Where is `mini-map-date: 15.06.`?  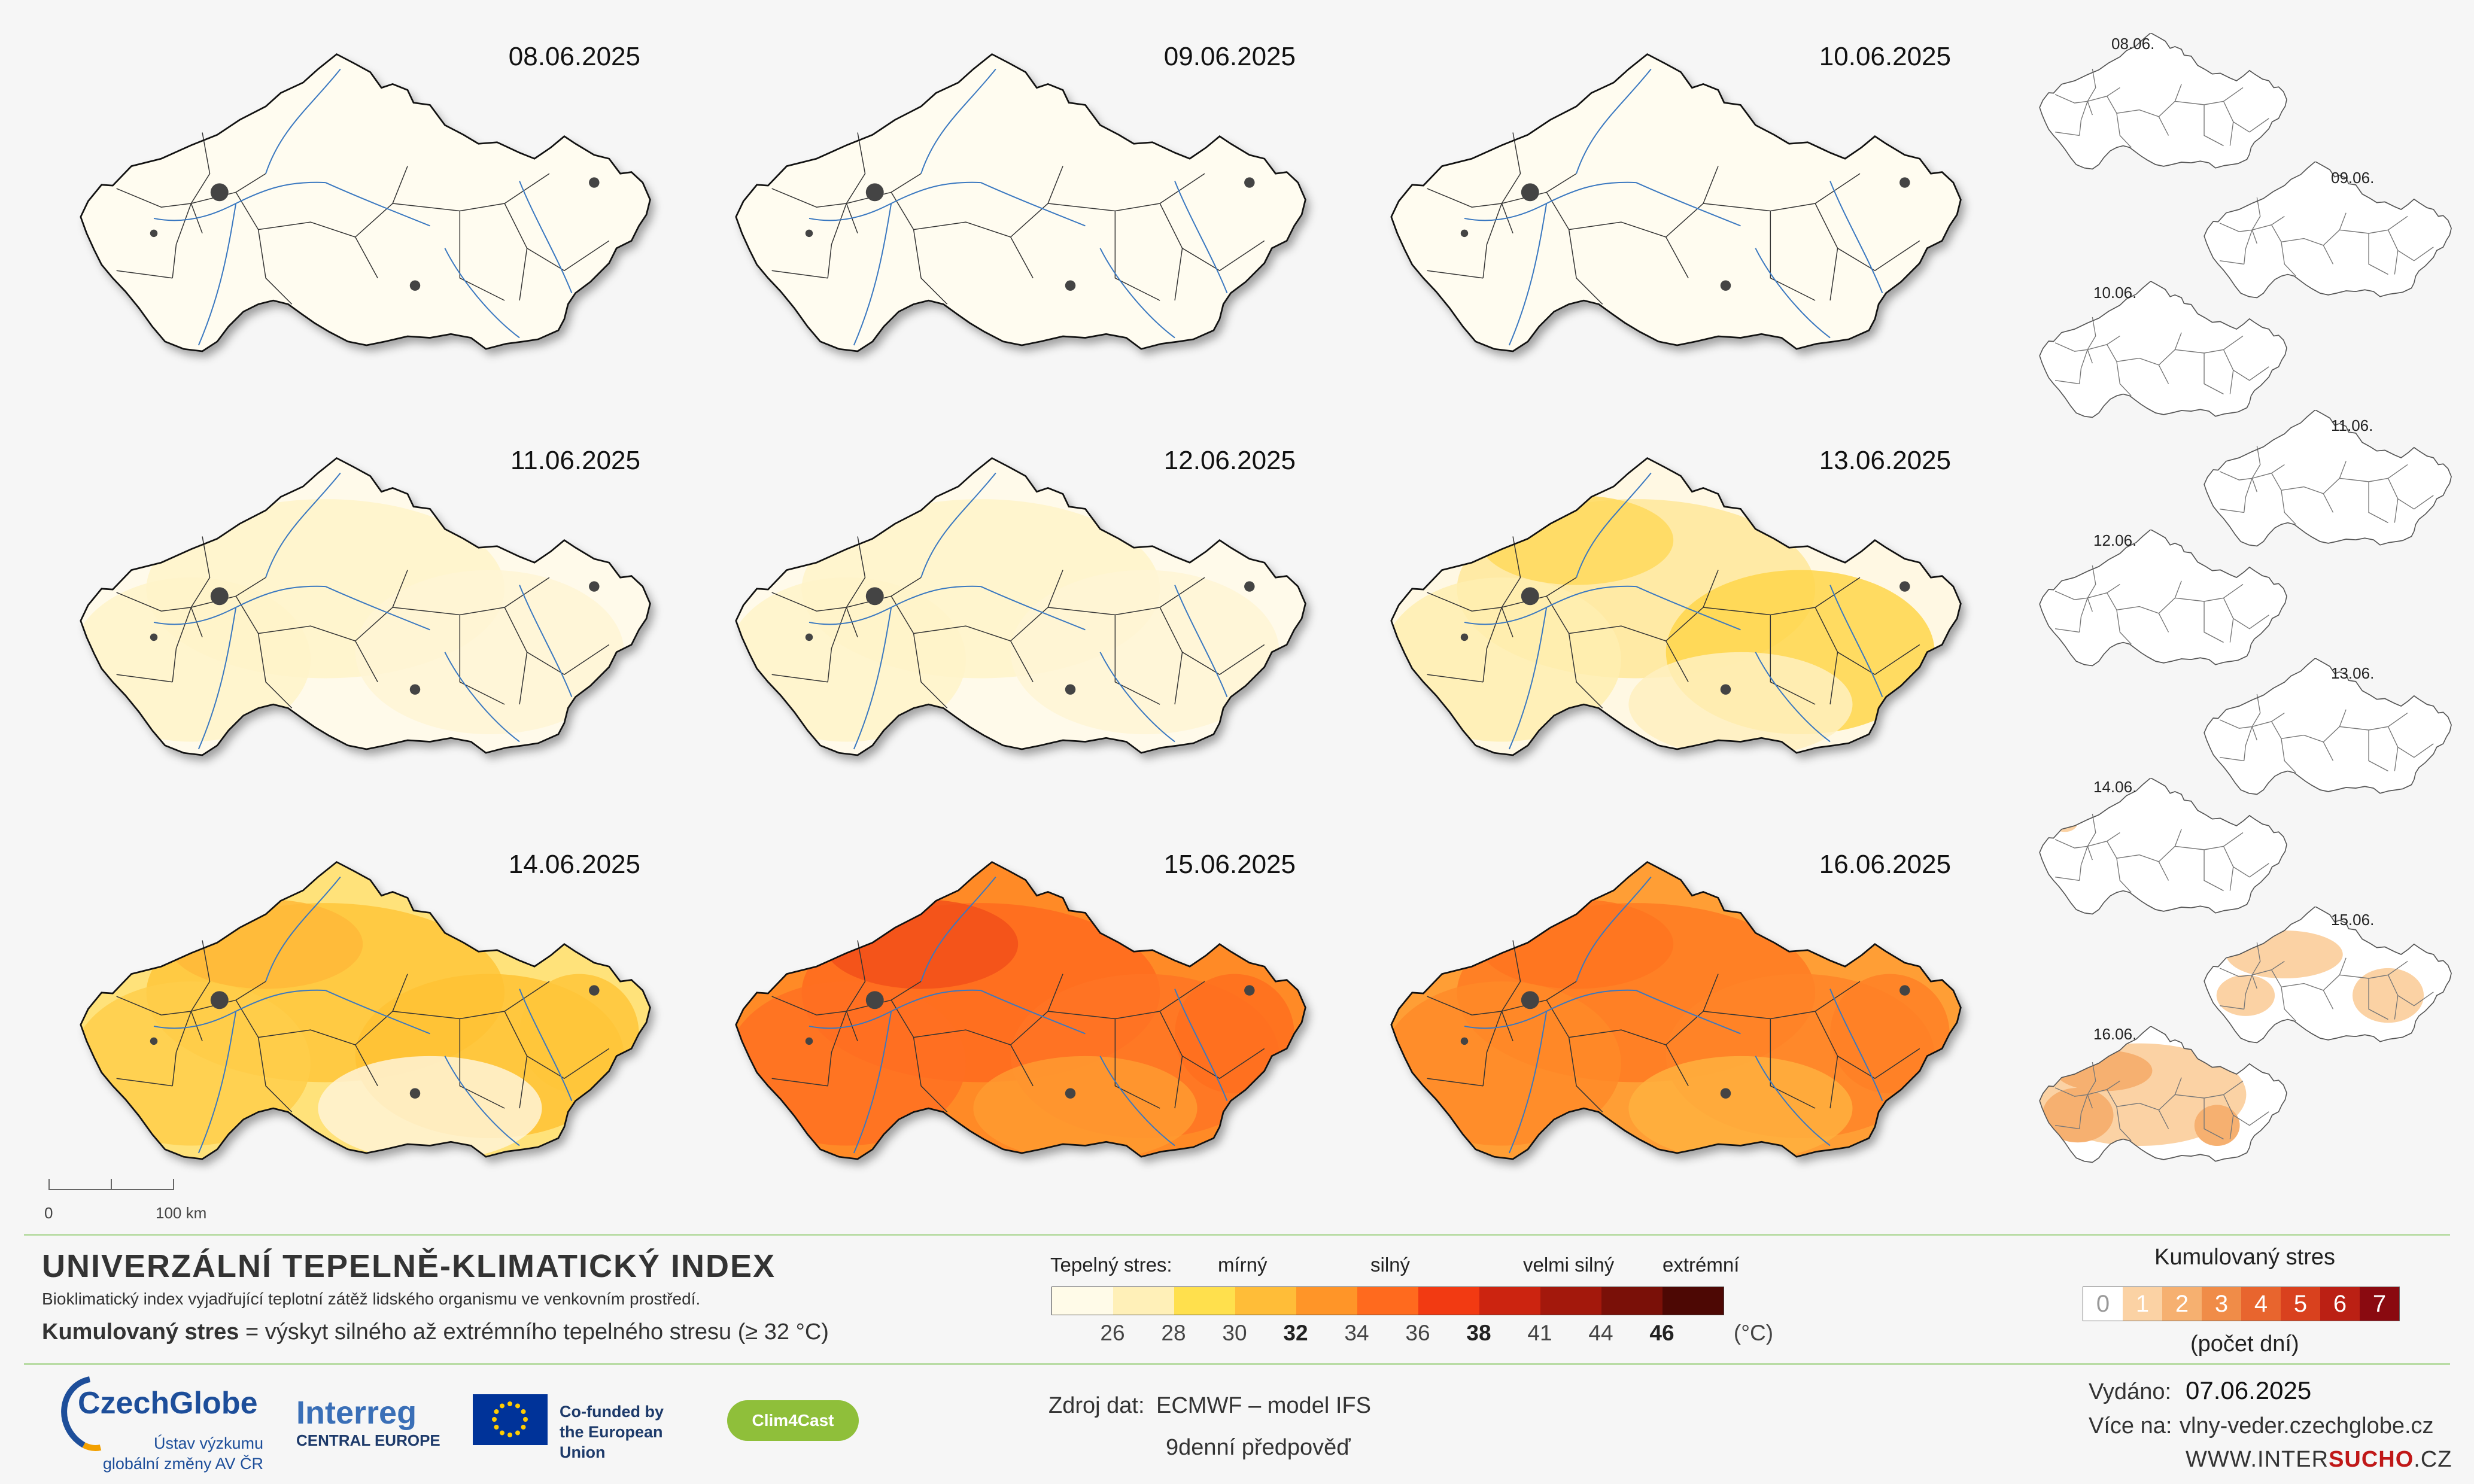 mini-map-date: 15.06. is located at coordinates (2353, 920).